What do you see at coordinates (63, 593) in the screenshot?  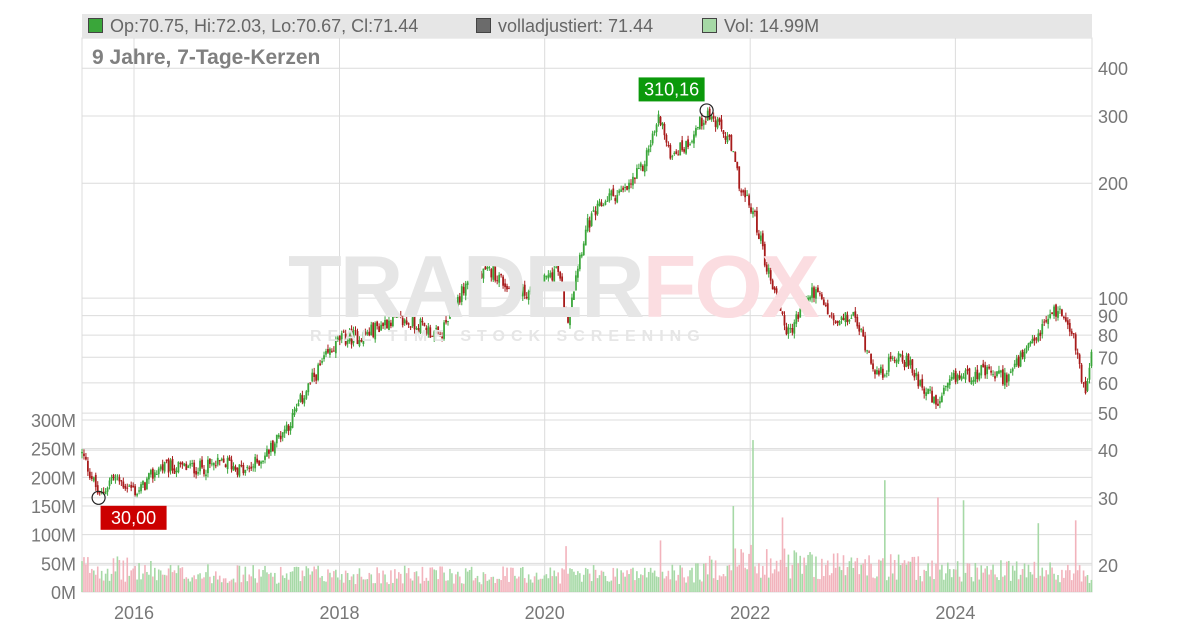 I see `volume-tick-label: 0M` at bounding box center [63, 593].